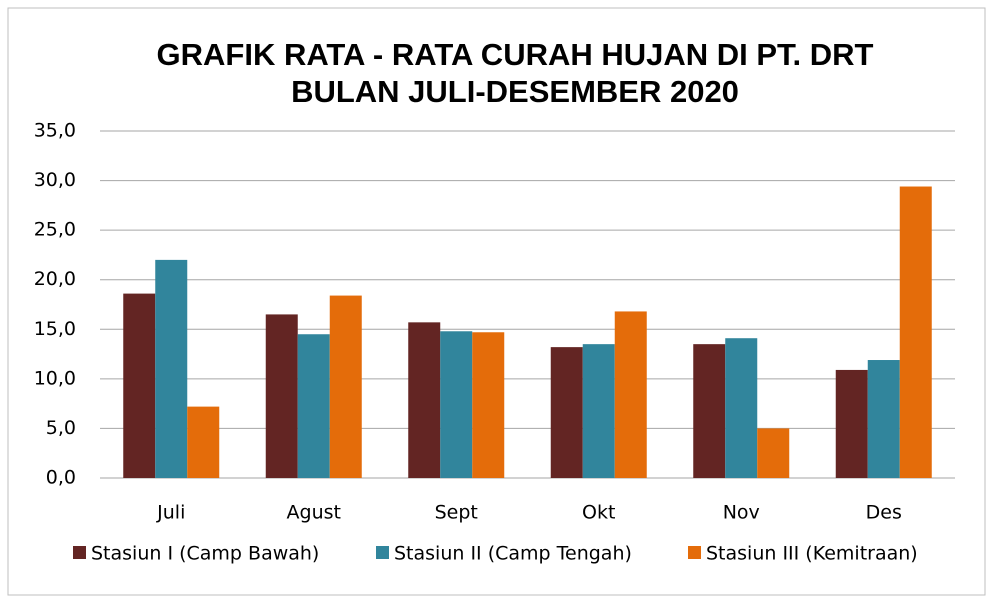  Describe the element at coordinates (55, 329) in the screenshot. I see `y-tick-label: 15,0` at that location.